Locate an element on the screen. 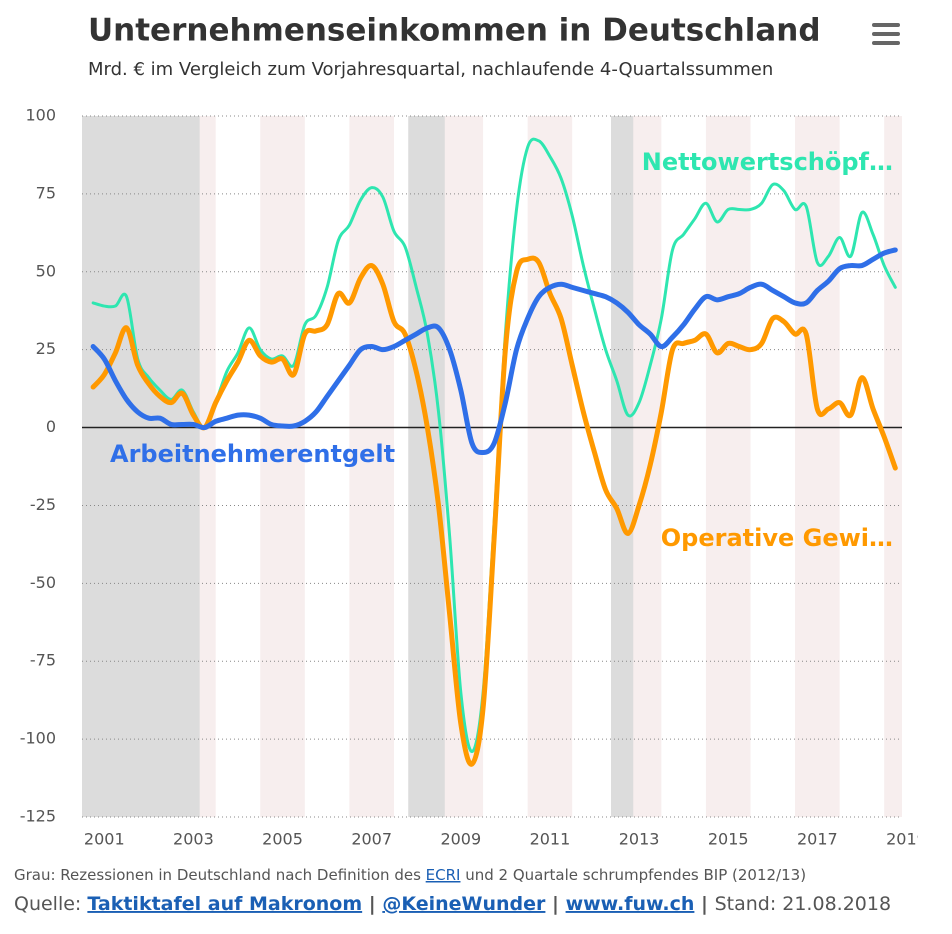  y-tick-label: 100 is located at coordinates (40, 115).